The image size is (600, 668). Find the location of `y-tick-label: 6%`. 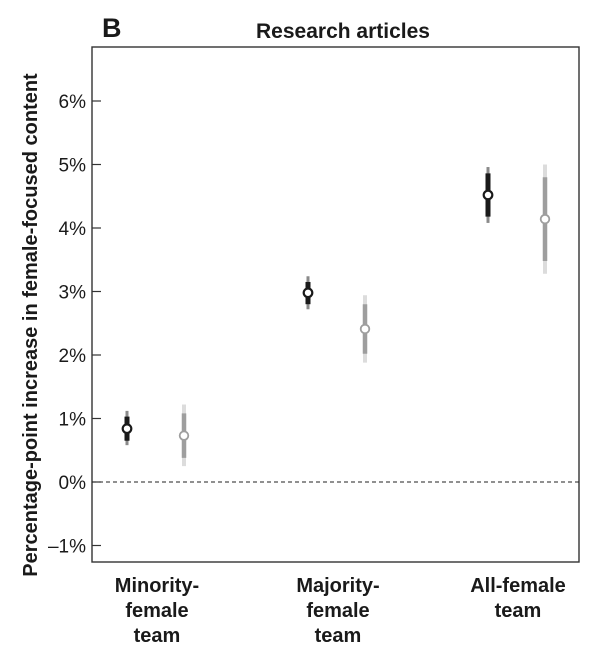

y-tick-label: 6% is located at coordinates (73, 102).